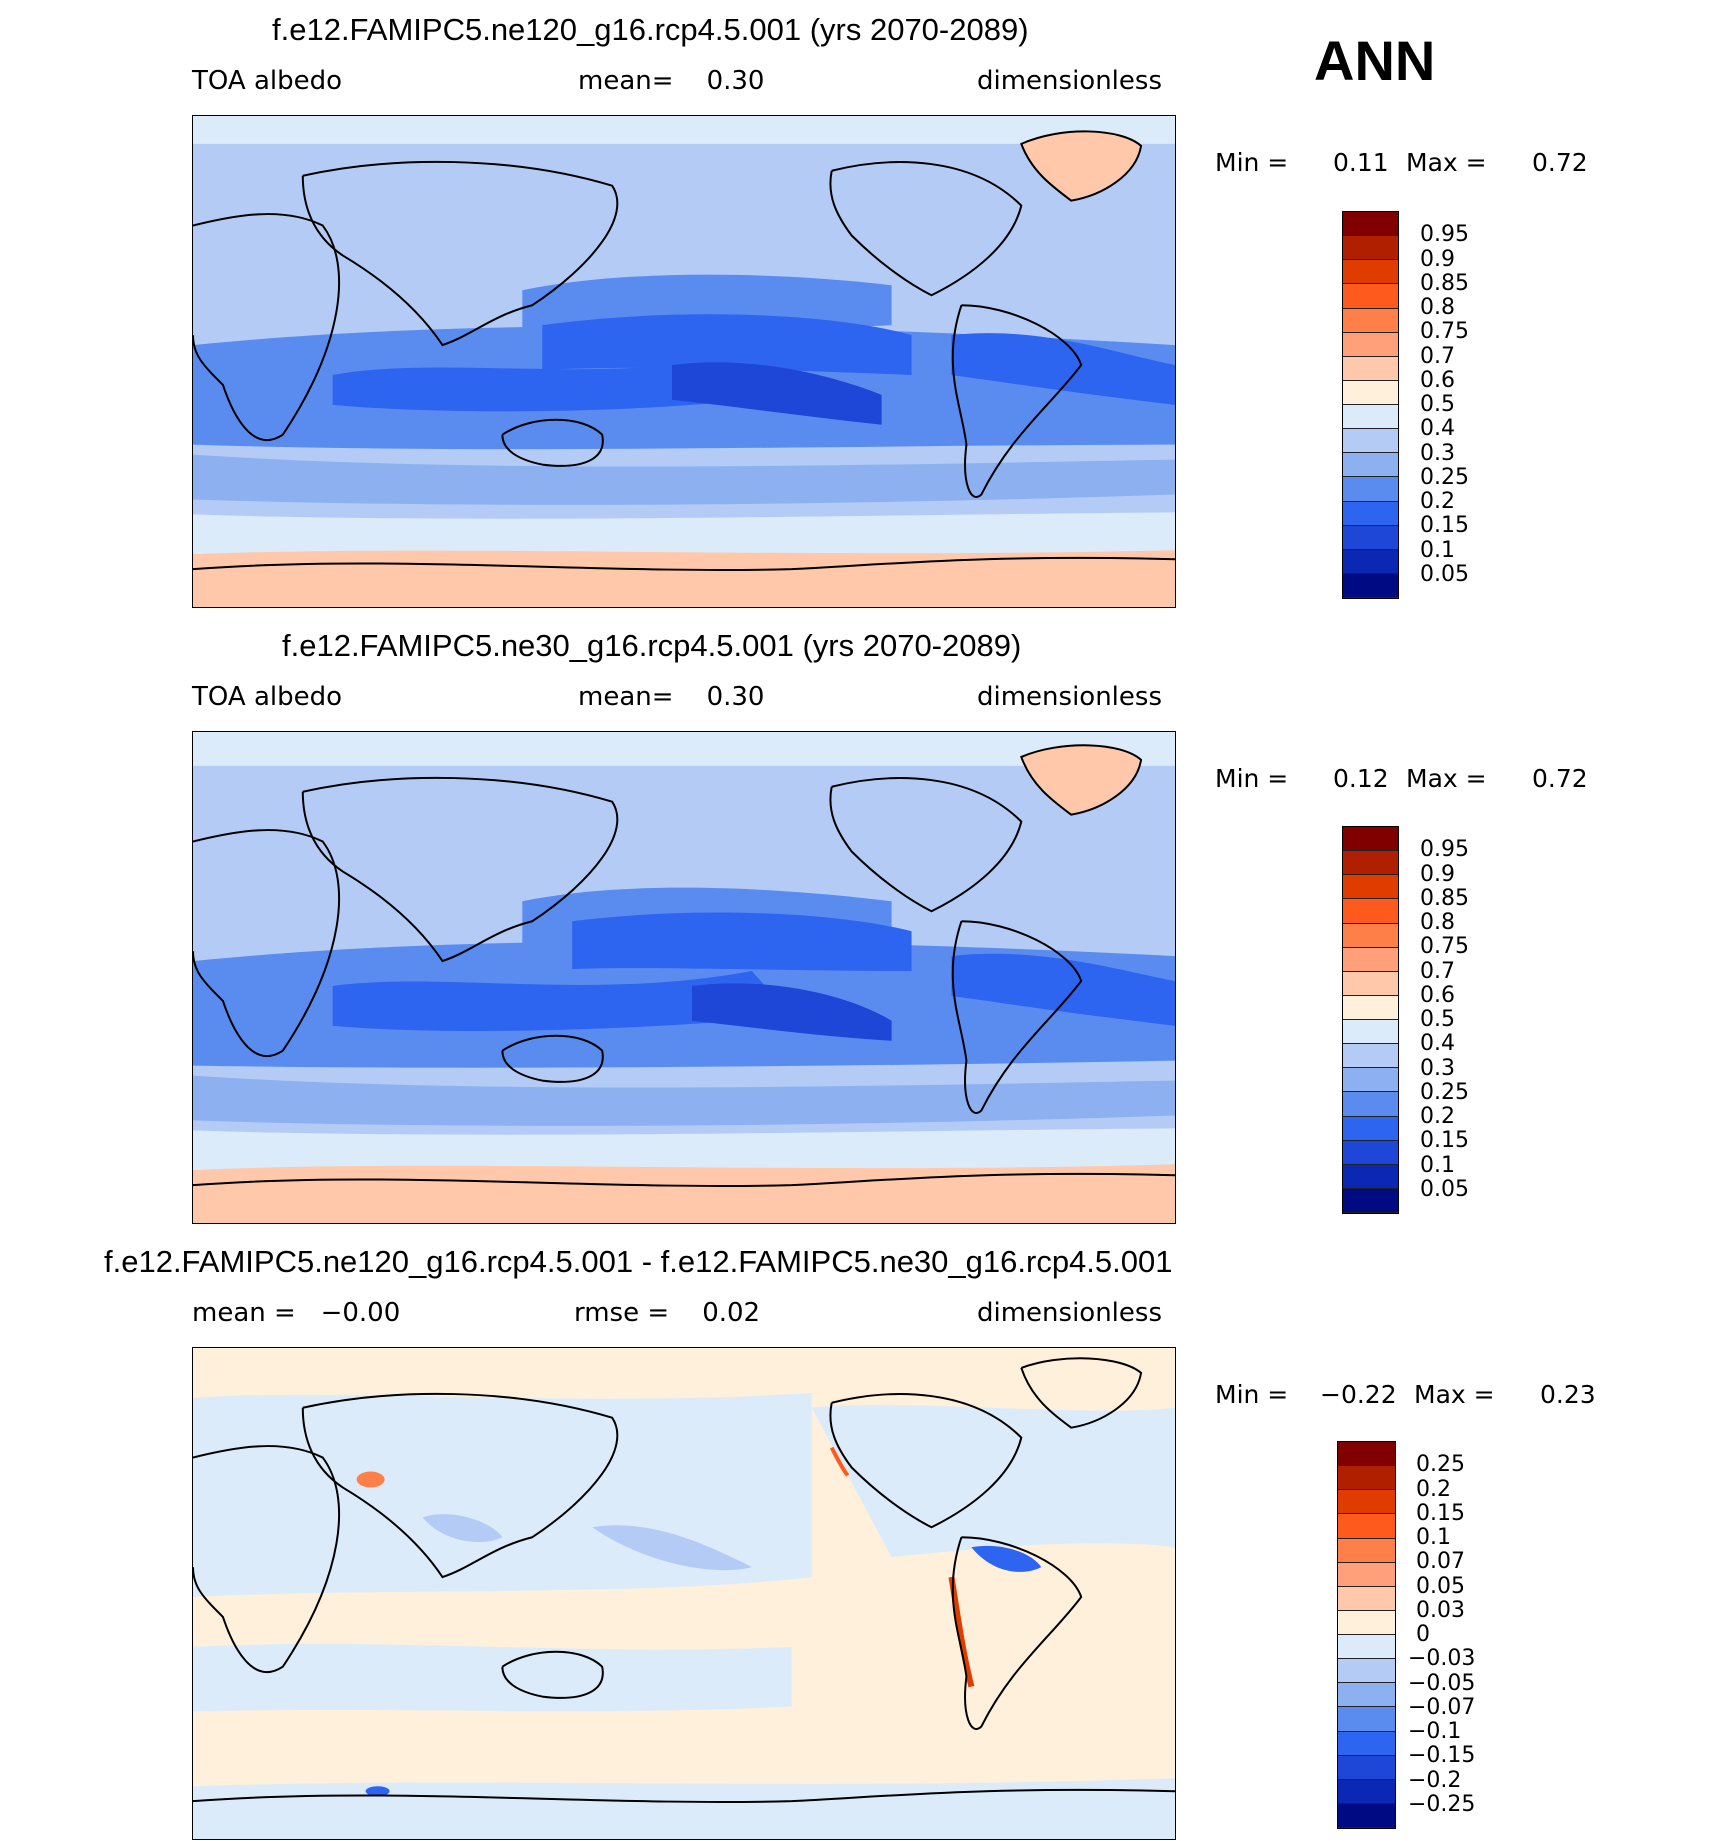 The width and height of the screenshot is (1710, 1841). Describe the element at coordinates (1446, 162) in the screenshot. I see `panel-1-max-label: Max =` at that location.